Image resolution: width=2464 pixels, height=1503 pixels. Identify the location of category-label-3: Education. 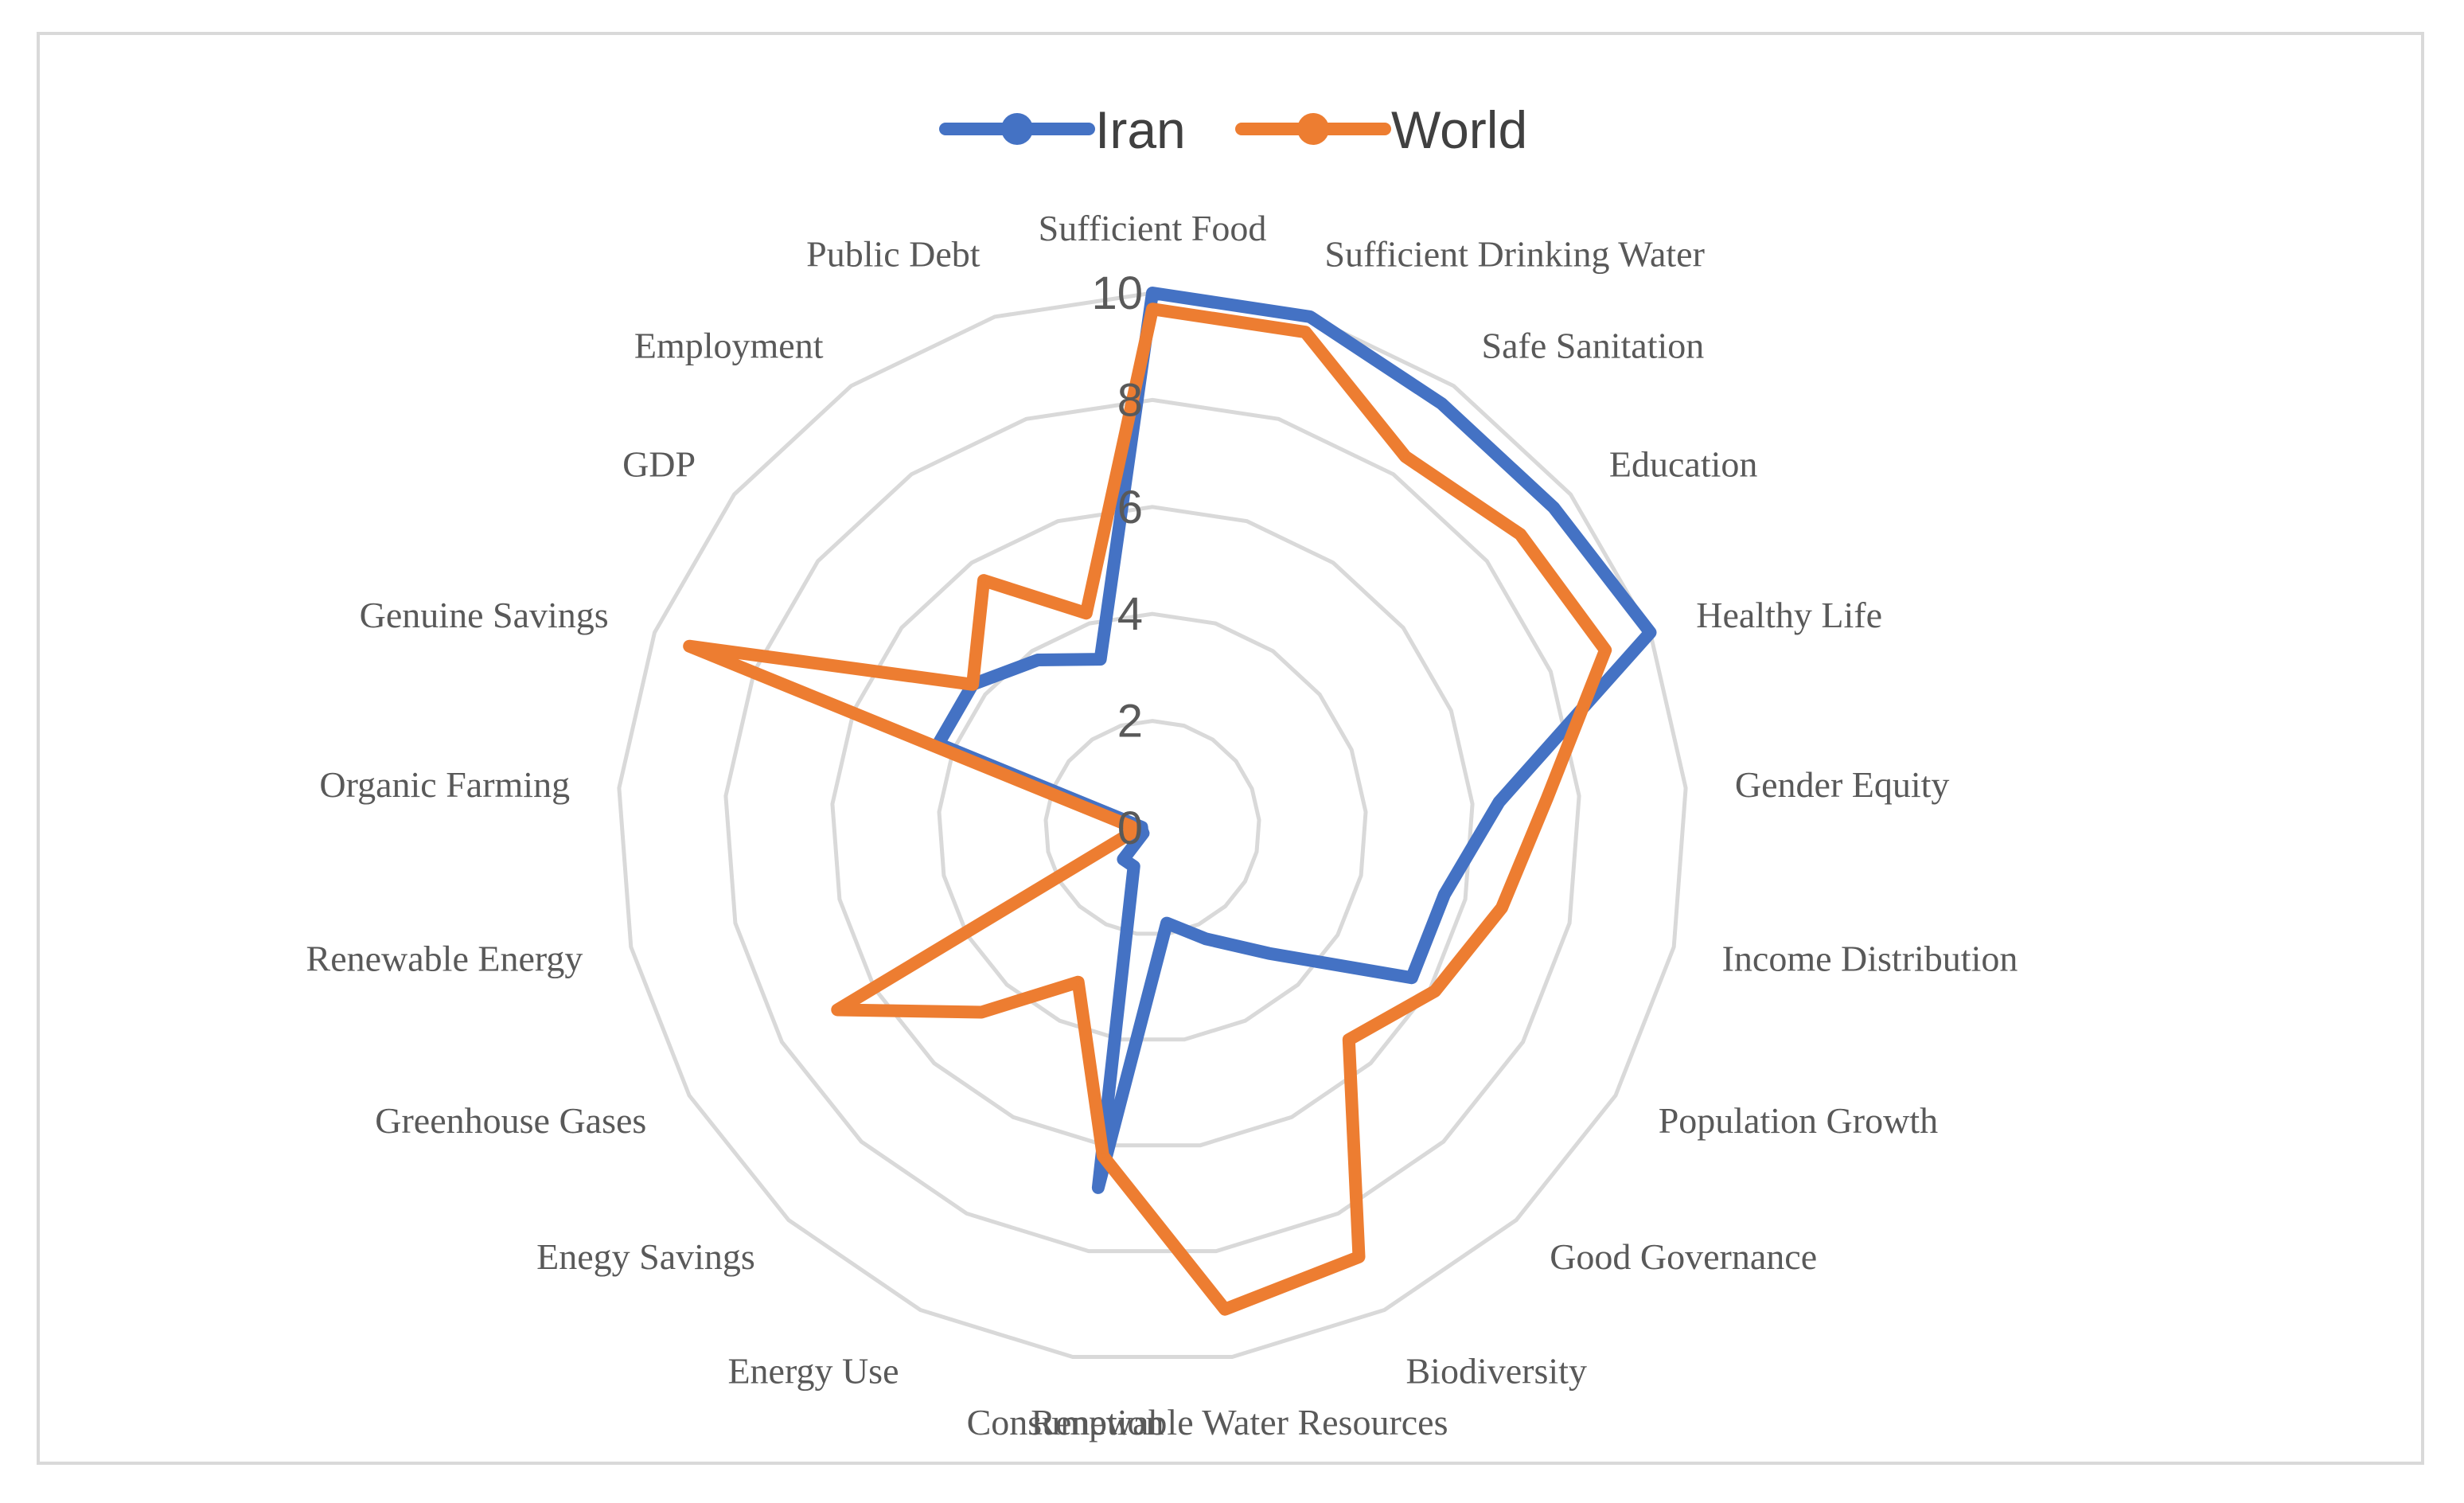
(1683, 464).